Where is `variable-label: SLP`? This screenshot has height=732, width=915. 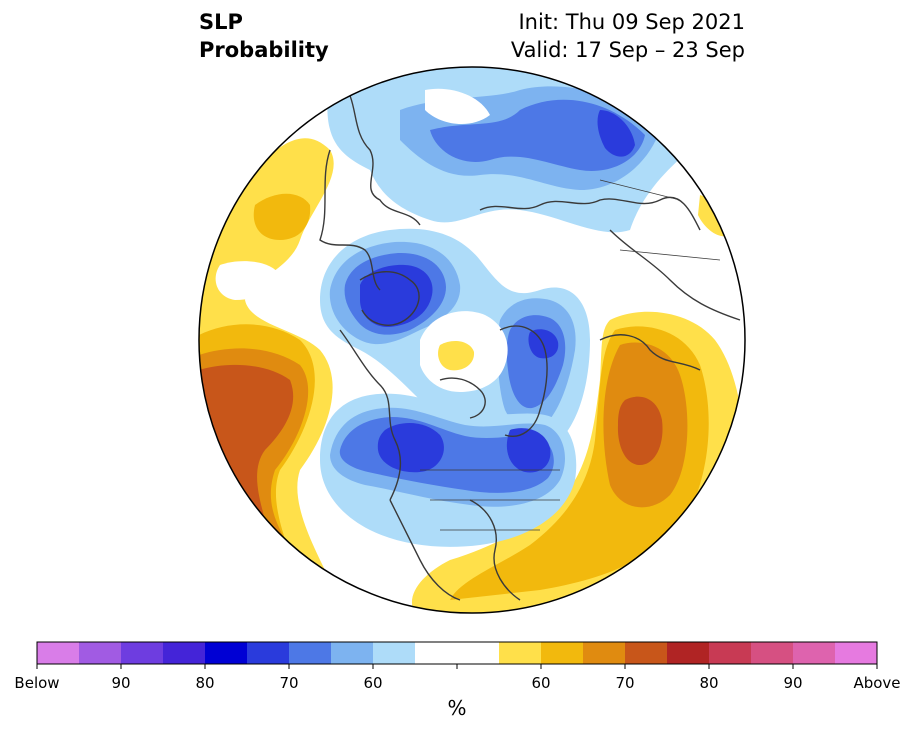 variable-label: SLP is located at coordinates (221, 22).